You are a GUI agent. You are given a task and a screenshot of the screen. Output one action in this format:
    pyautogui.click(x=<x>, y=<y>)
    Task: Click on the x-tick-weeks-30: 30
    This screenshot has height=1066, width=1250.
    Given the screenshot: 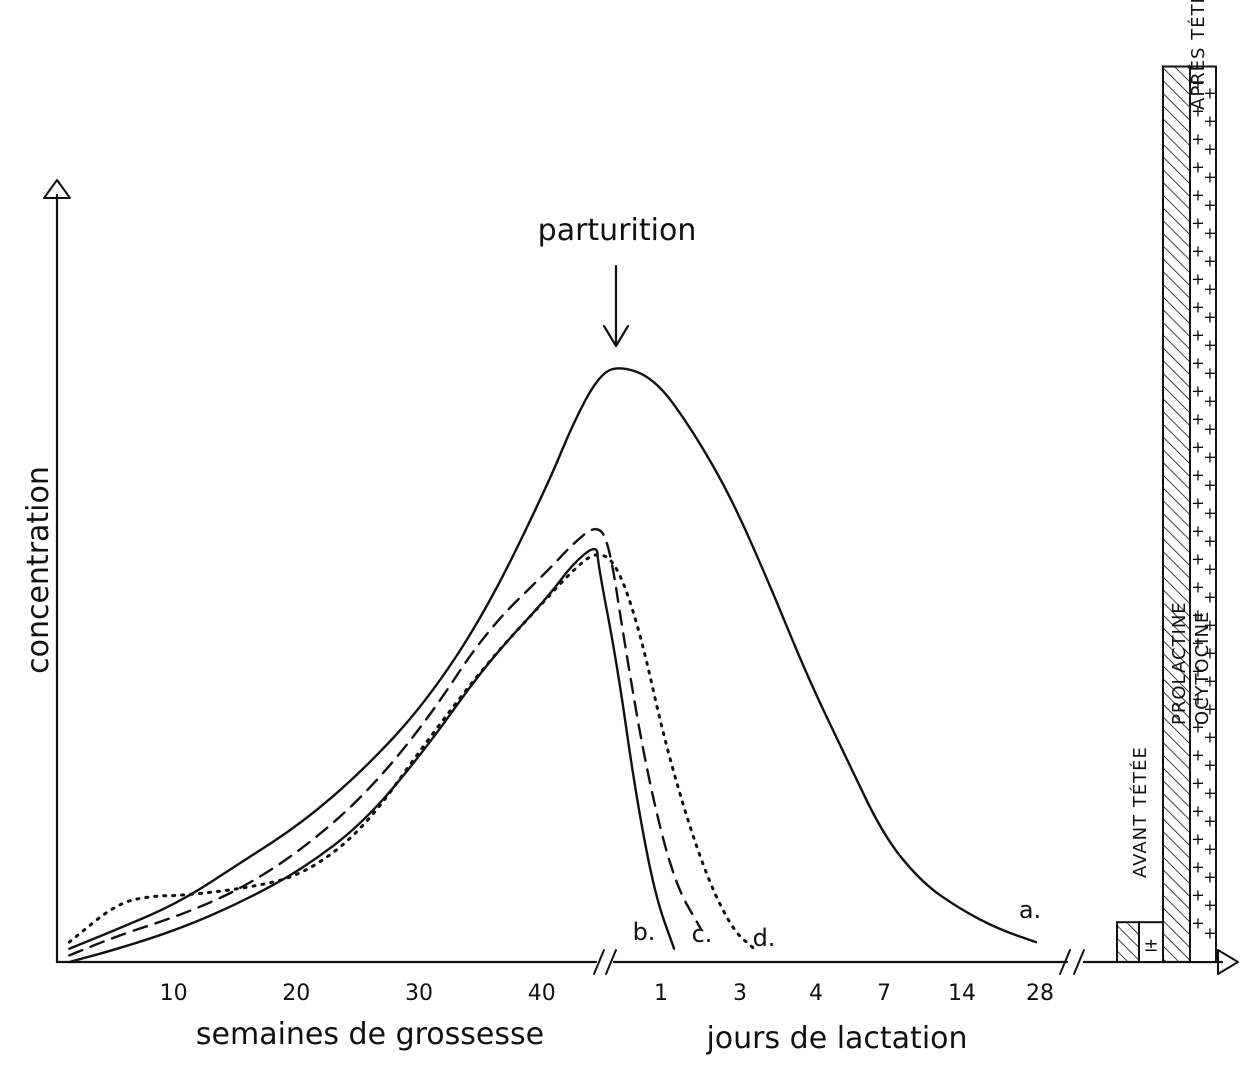 What is the action you would take?
    pyautogui.click(x=419, y=993)
    